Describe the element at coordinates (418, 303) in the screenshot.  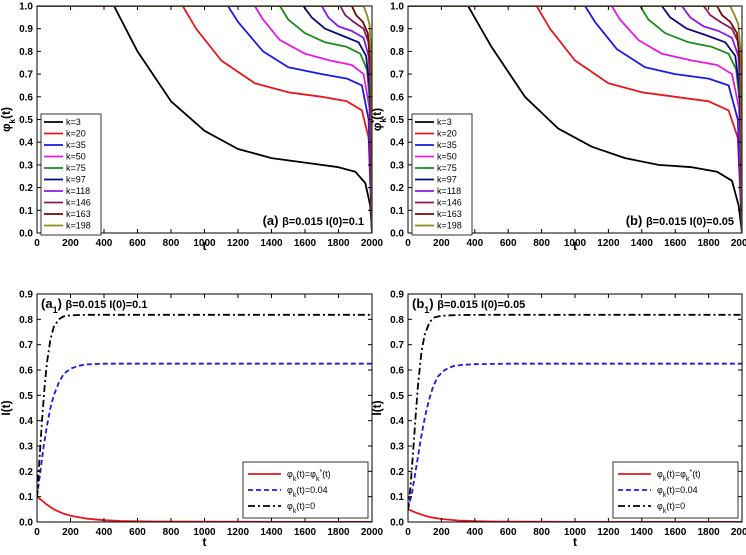
I see `panel-letter: (b` at that location.